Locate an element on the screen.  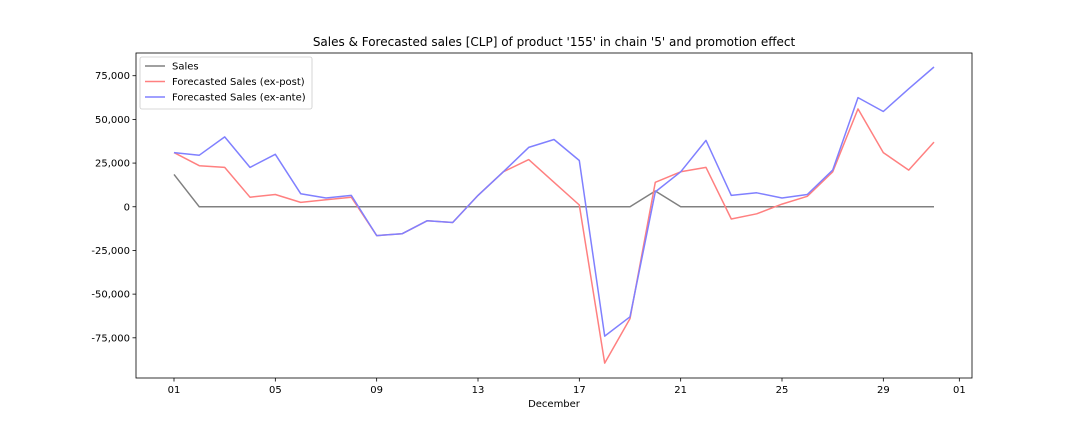
y-axis: -75,000 -50,000 -25,000 0 25,000 50,000 75,000 is located at coordinates (113, 207).